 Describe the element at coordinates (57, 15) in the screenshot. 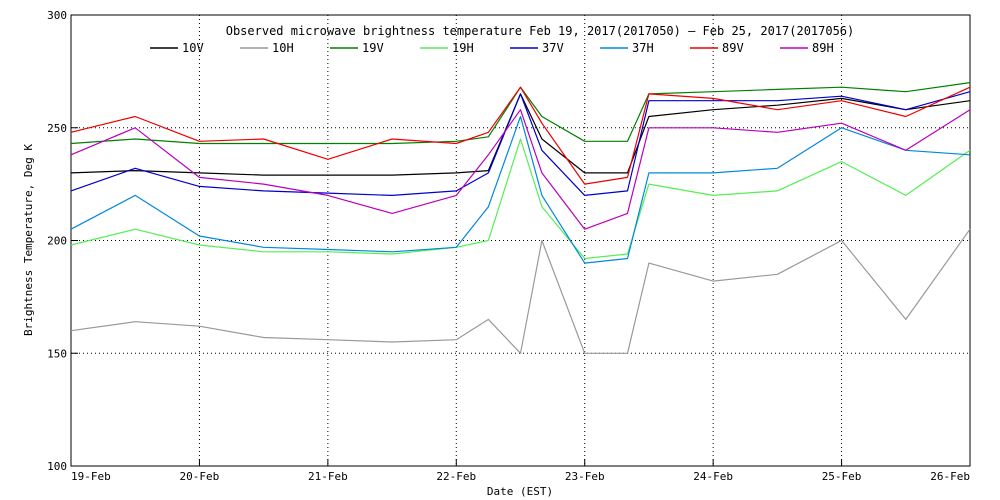

I see `y-tick-label: 300` at that location.